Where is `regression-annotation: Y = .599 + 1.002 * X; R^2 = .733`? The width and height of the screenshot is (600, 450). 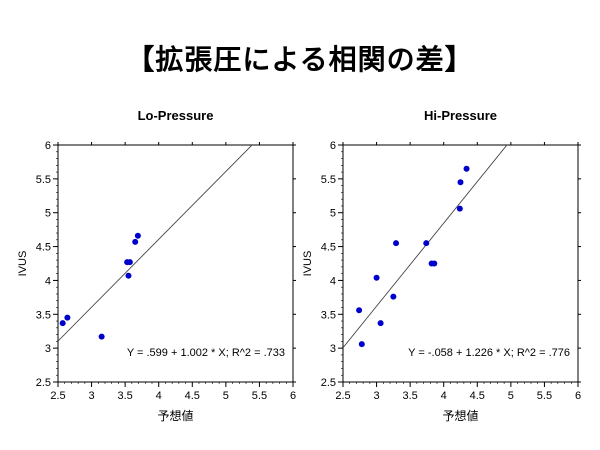 regression-annotation: Y = .599 + 1.002 * X; R^2 = .733 is located at coordinates (206, 353).